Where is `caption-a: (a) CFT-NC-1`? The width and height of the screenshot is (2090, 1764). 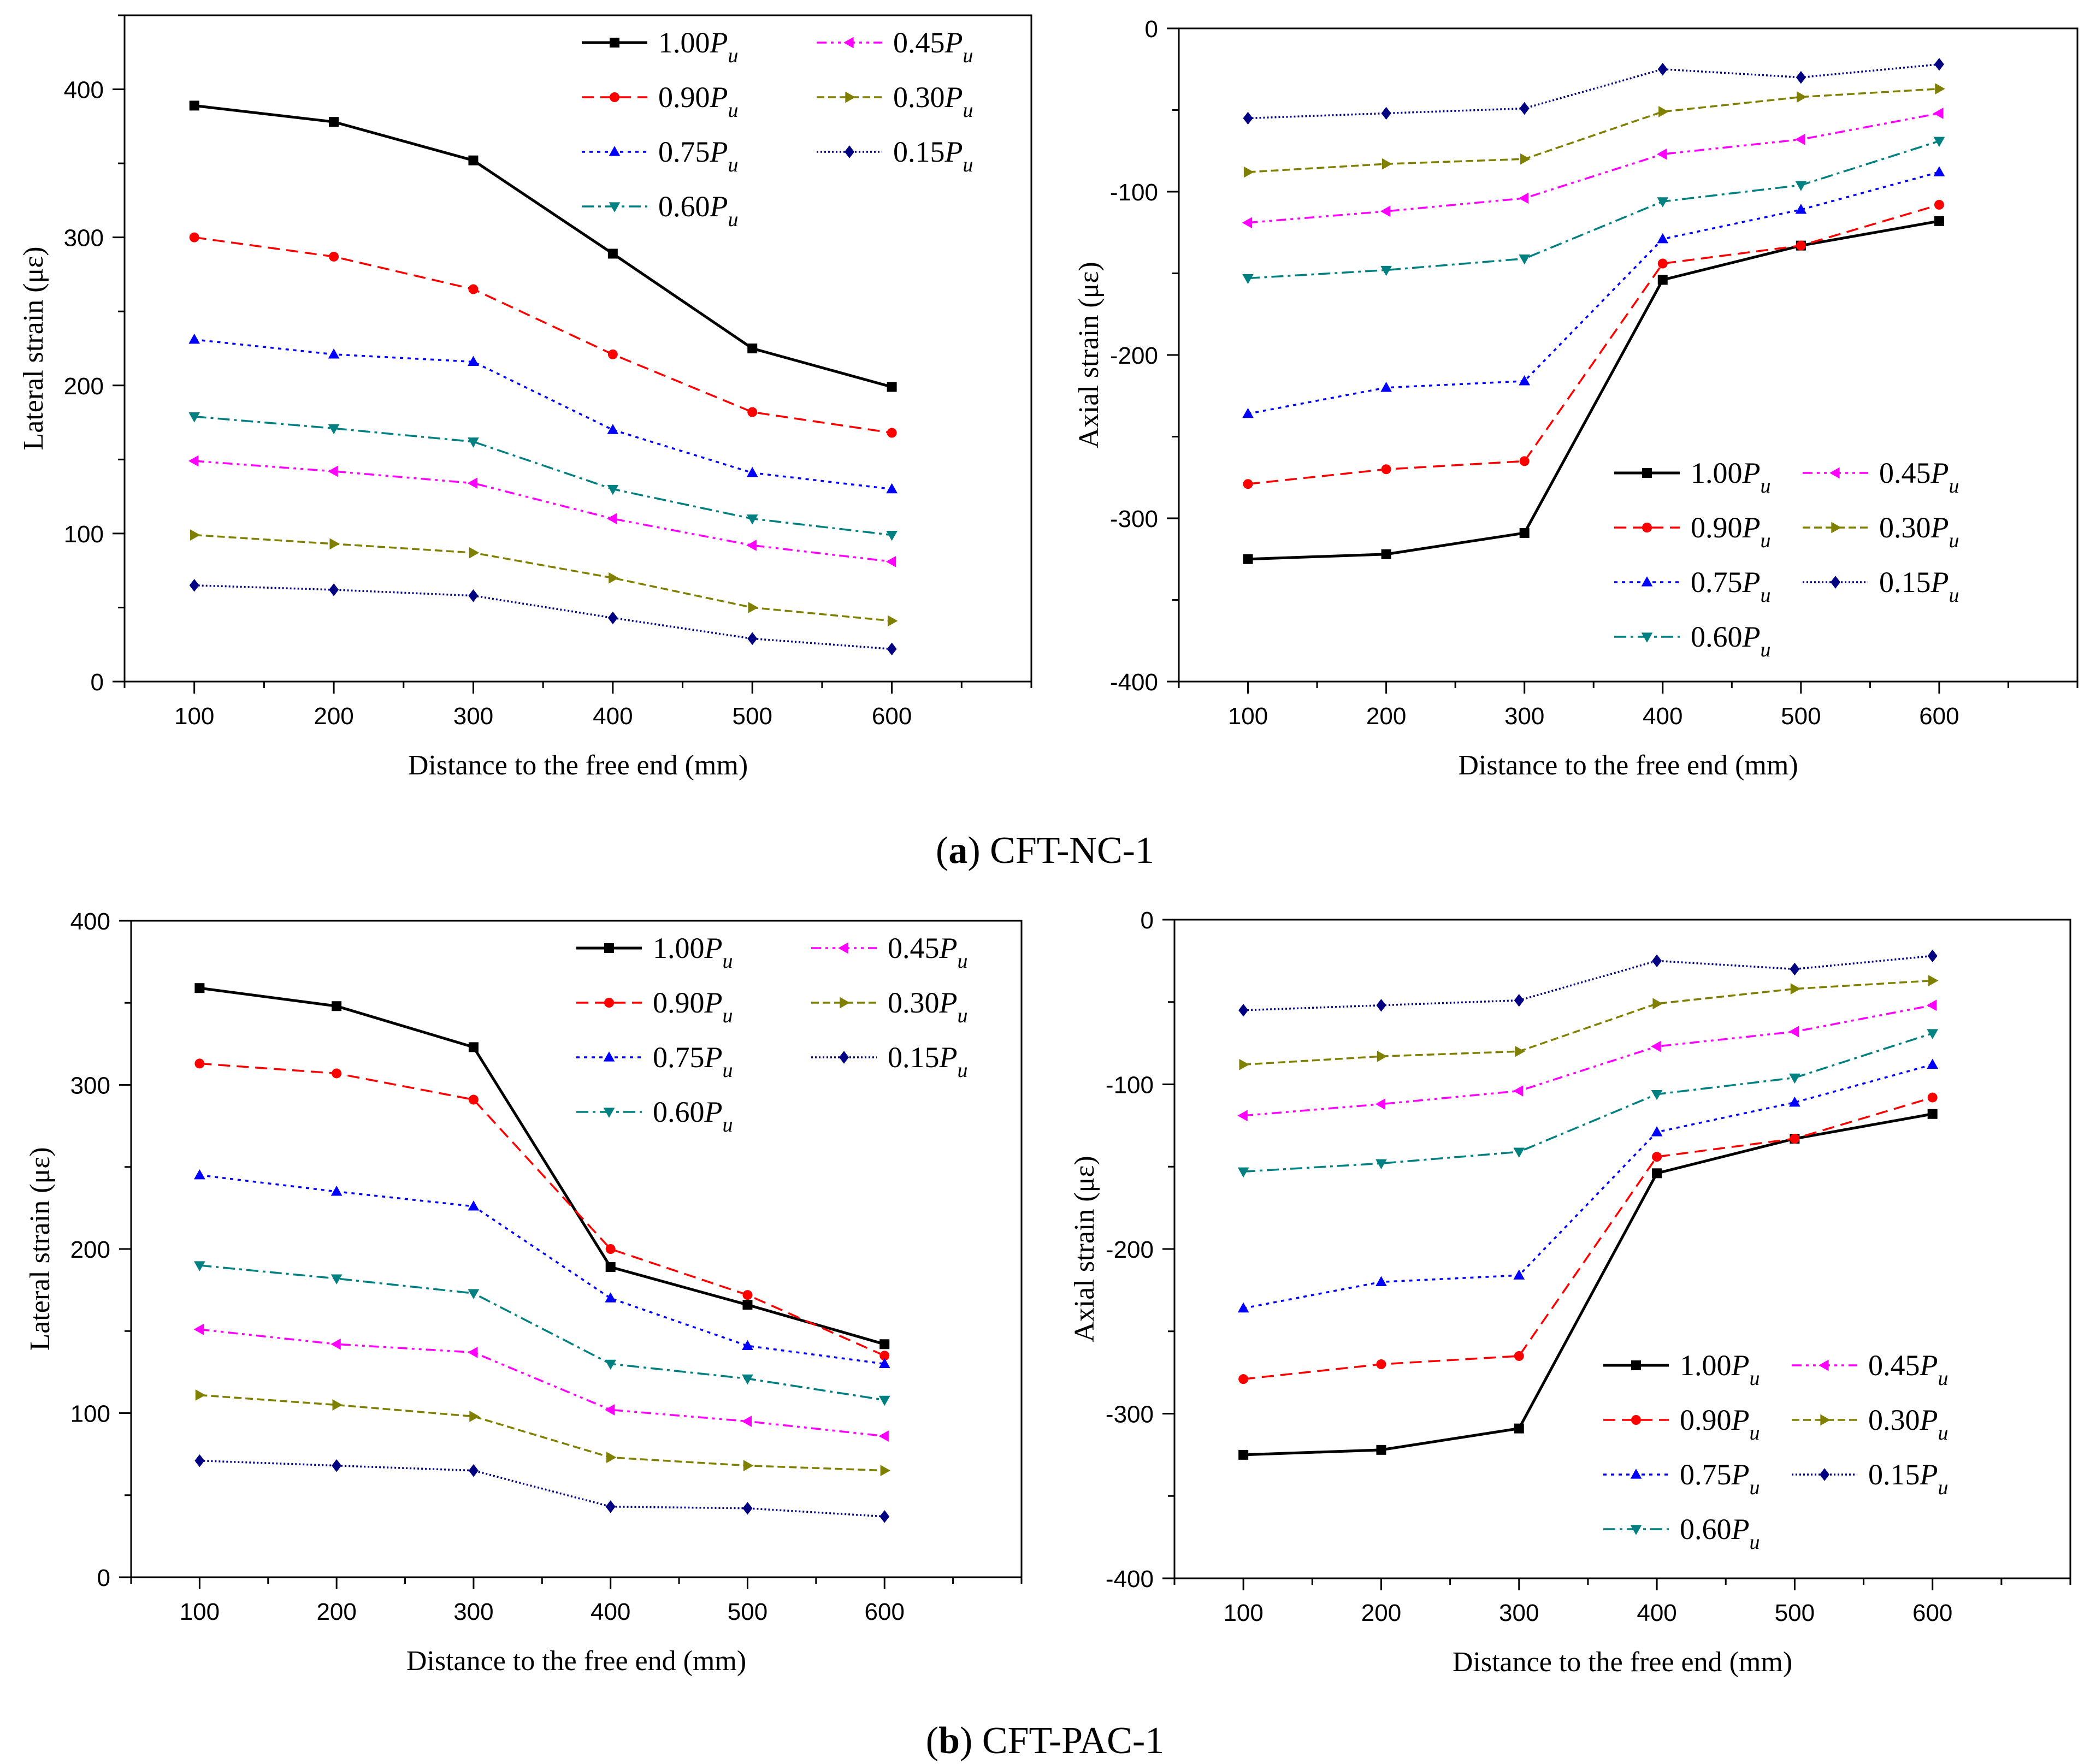
caption-a: (a) CFT-NC-1 is located at coordinates (1045, 851).